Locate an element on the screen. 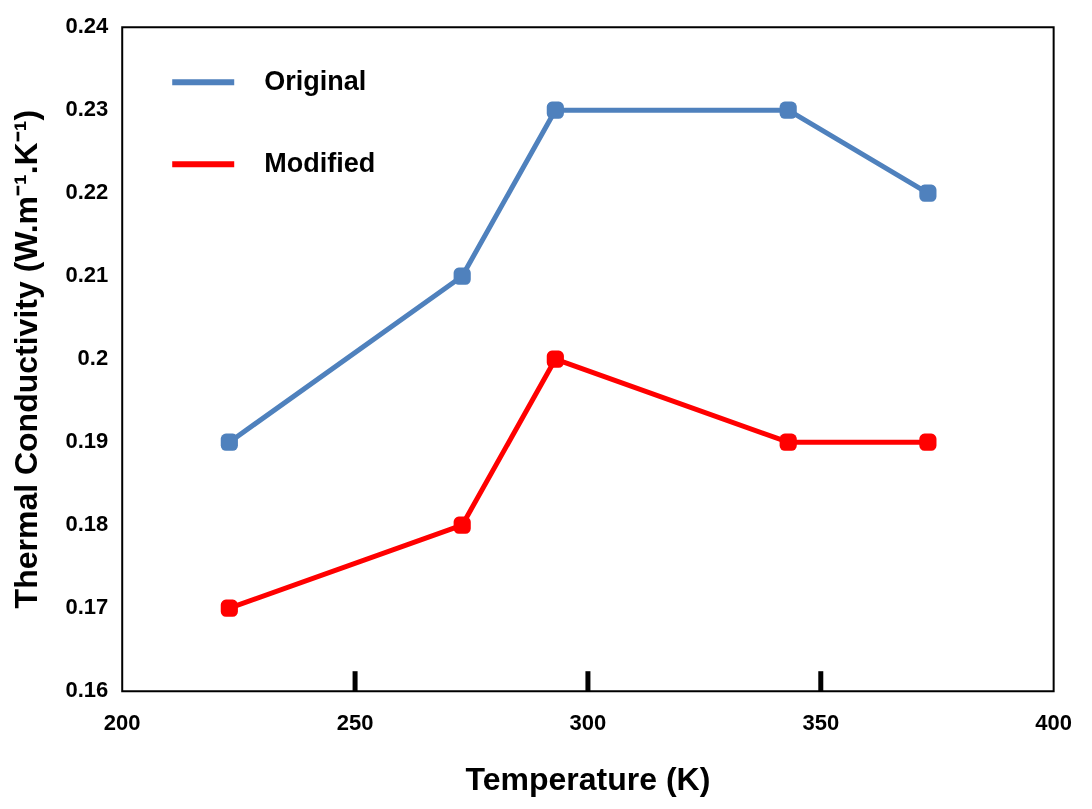  y-tick-label: 0.2 is located at coordinates (93, 358).